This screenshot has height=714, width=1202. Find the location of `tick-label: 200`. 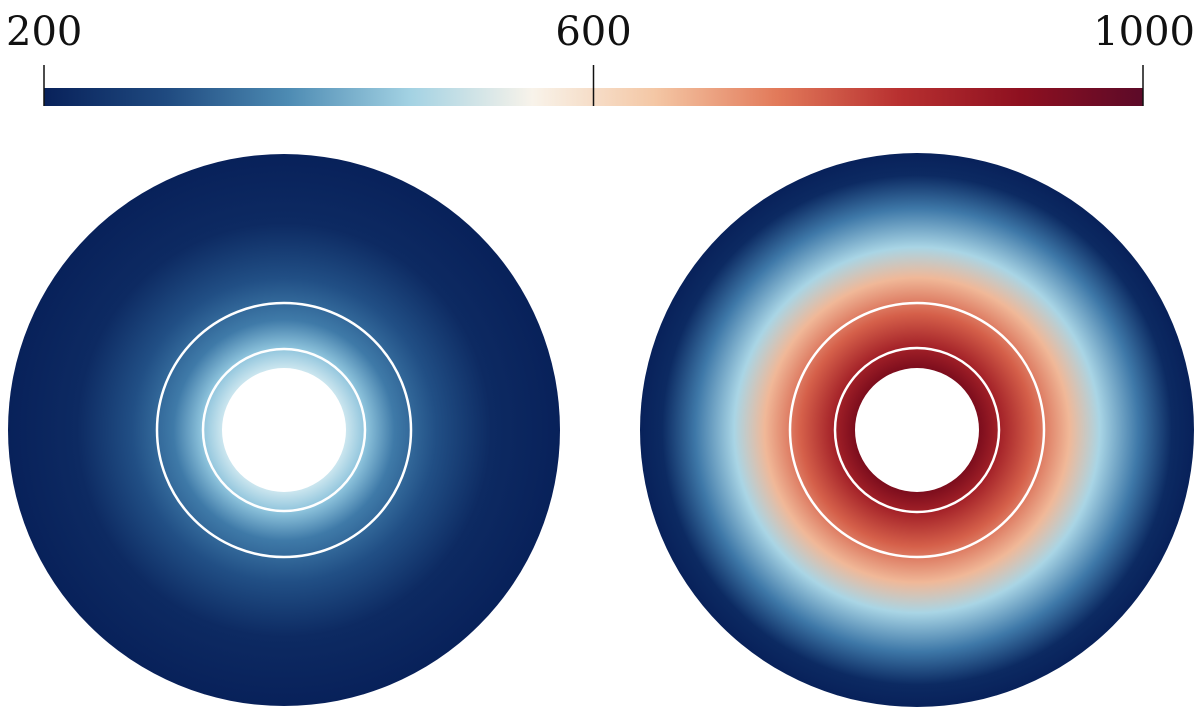

tick-label: 200 is located at coordinates (44, 32).